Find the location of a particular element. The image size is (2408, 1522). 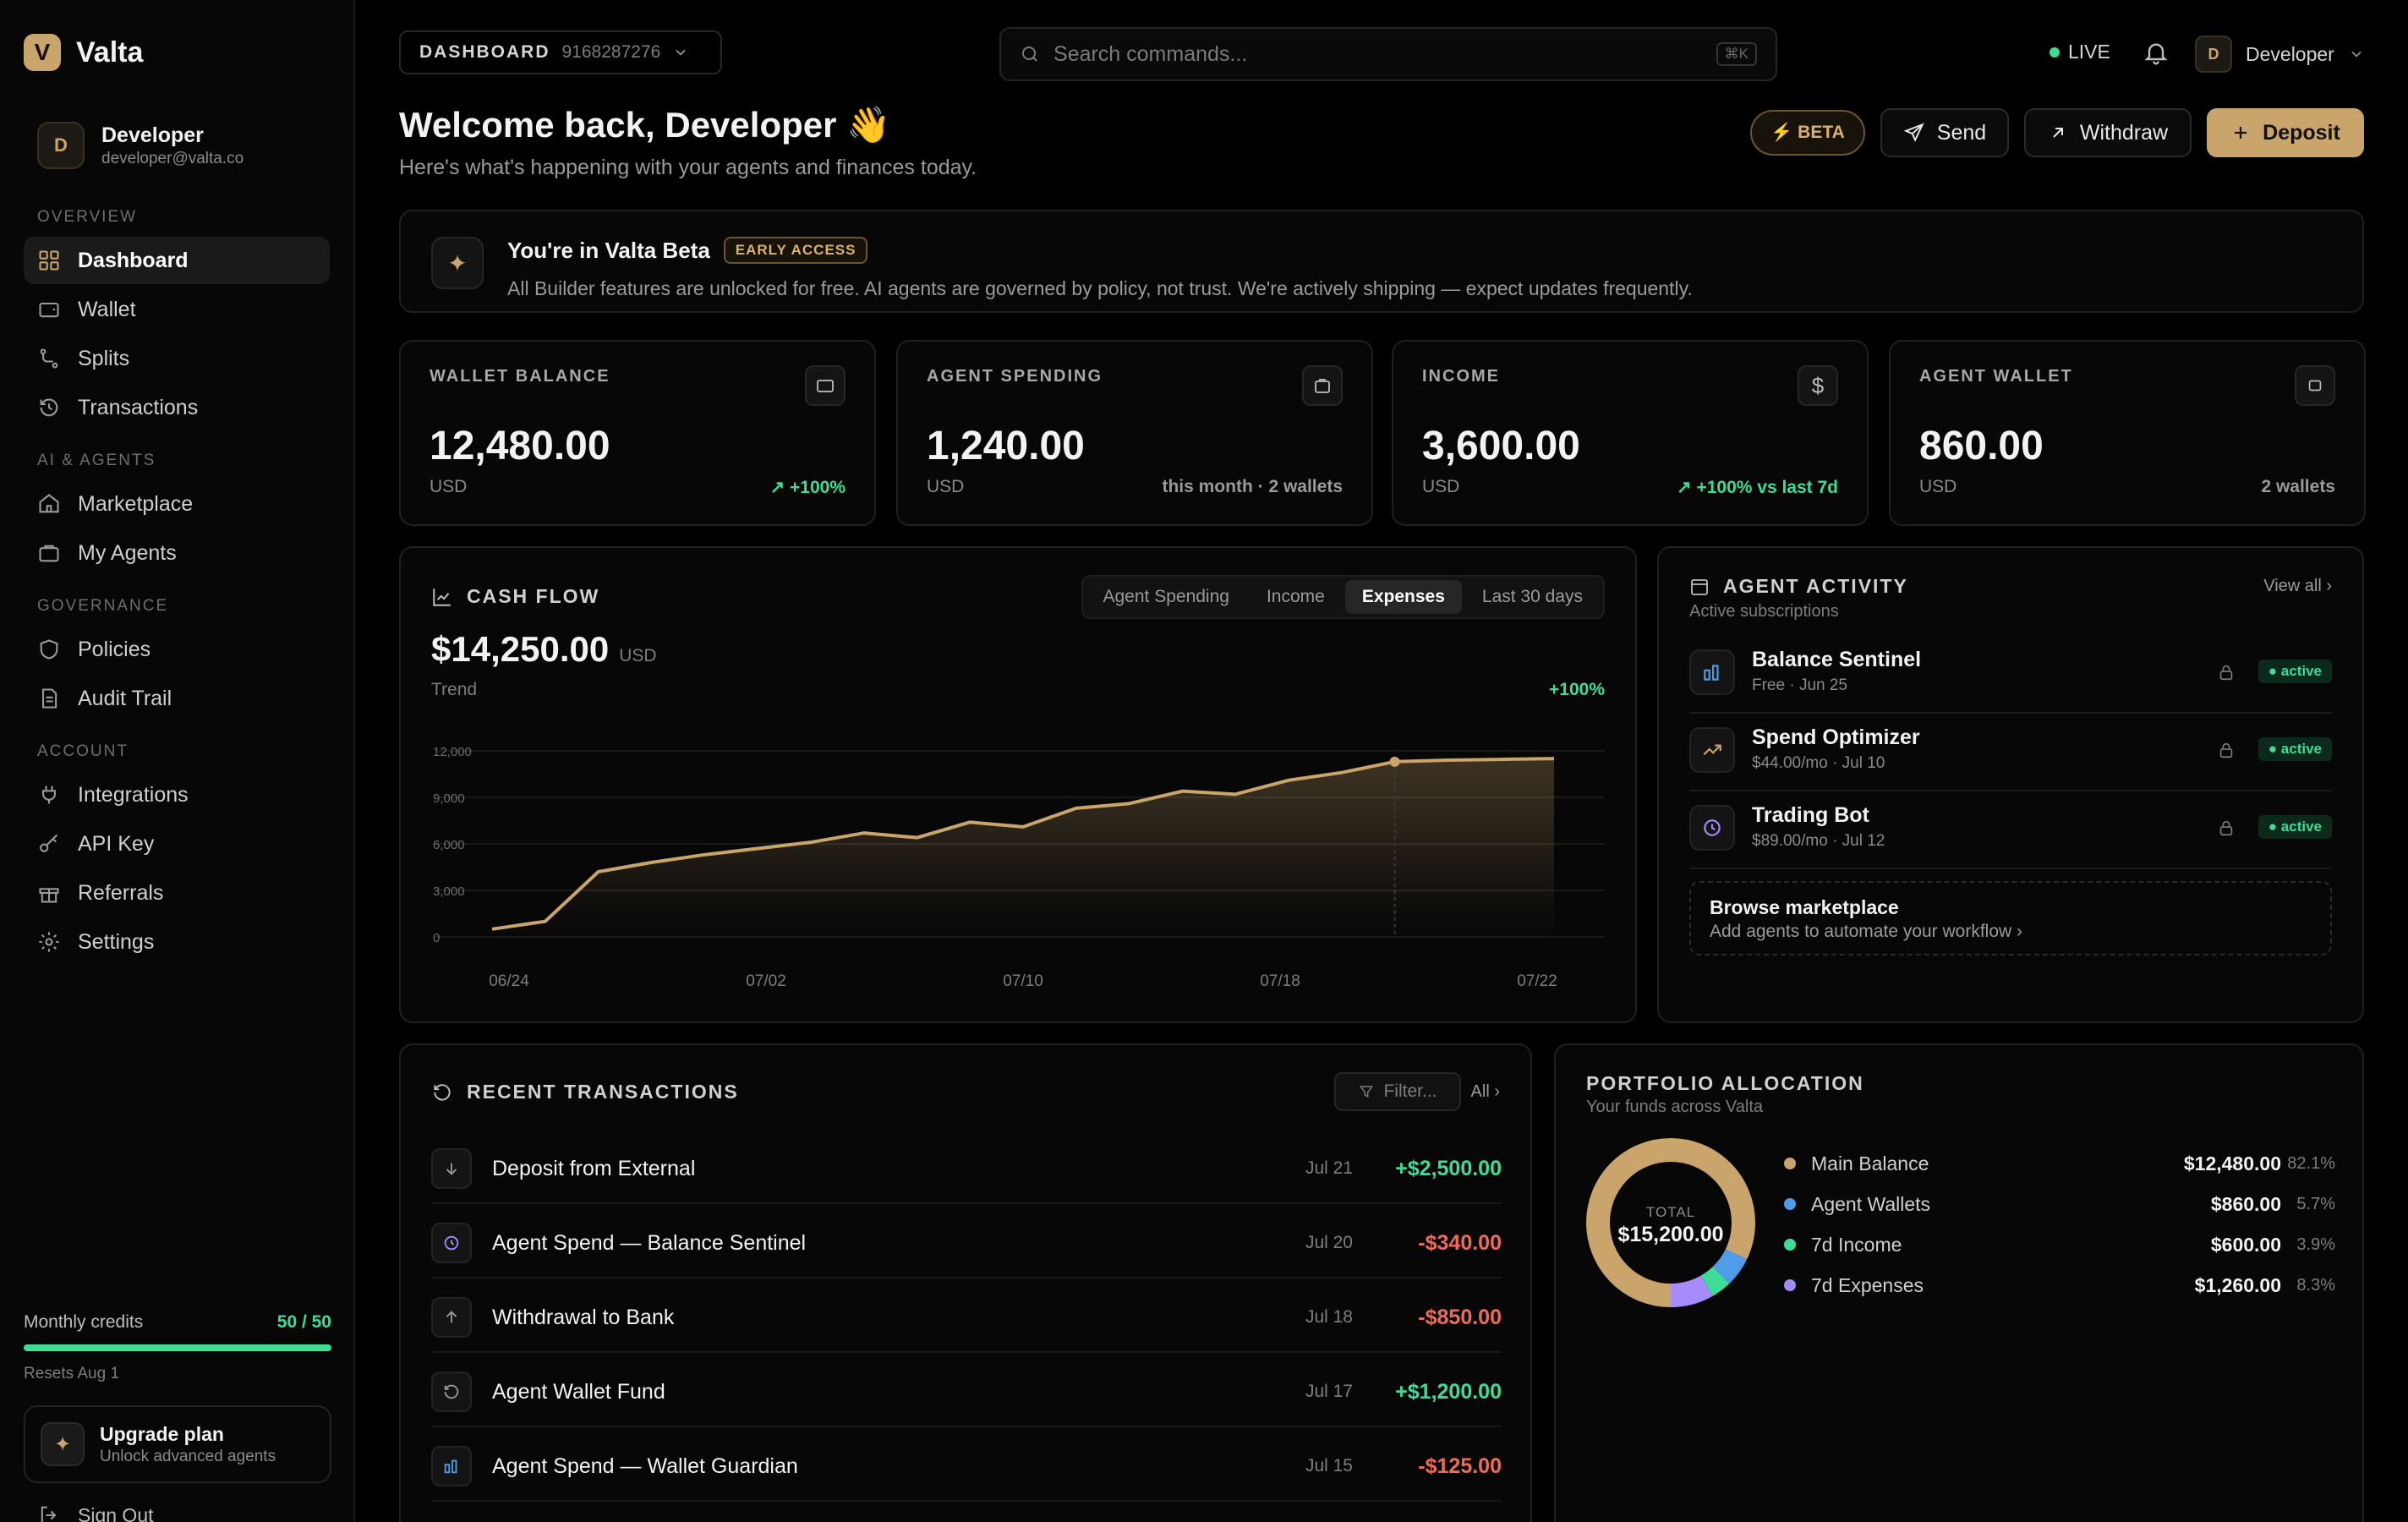

credits-progress-fill is located at coordinates (177, 1347).